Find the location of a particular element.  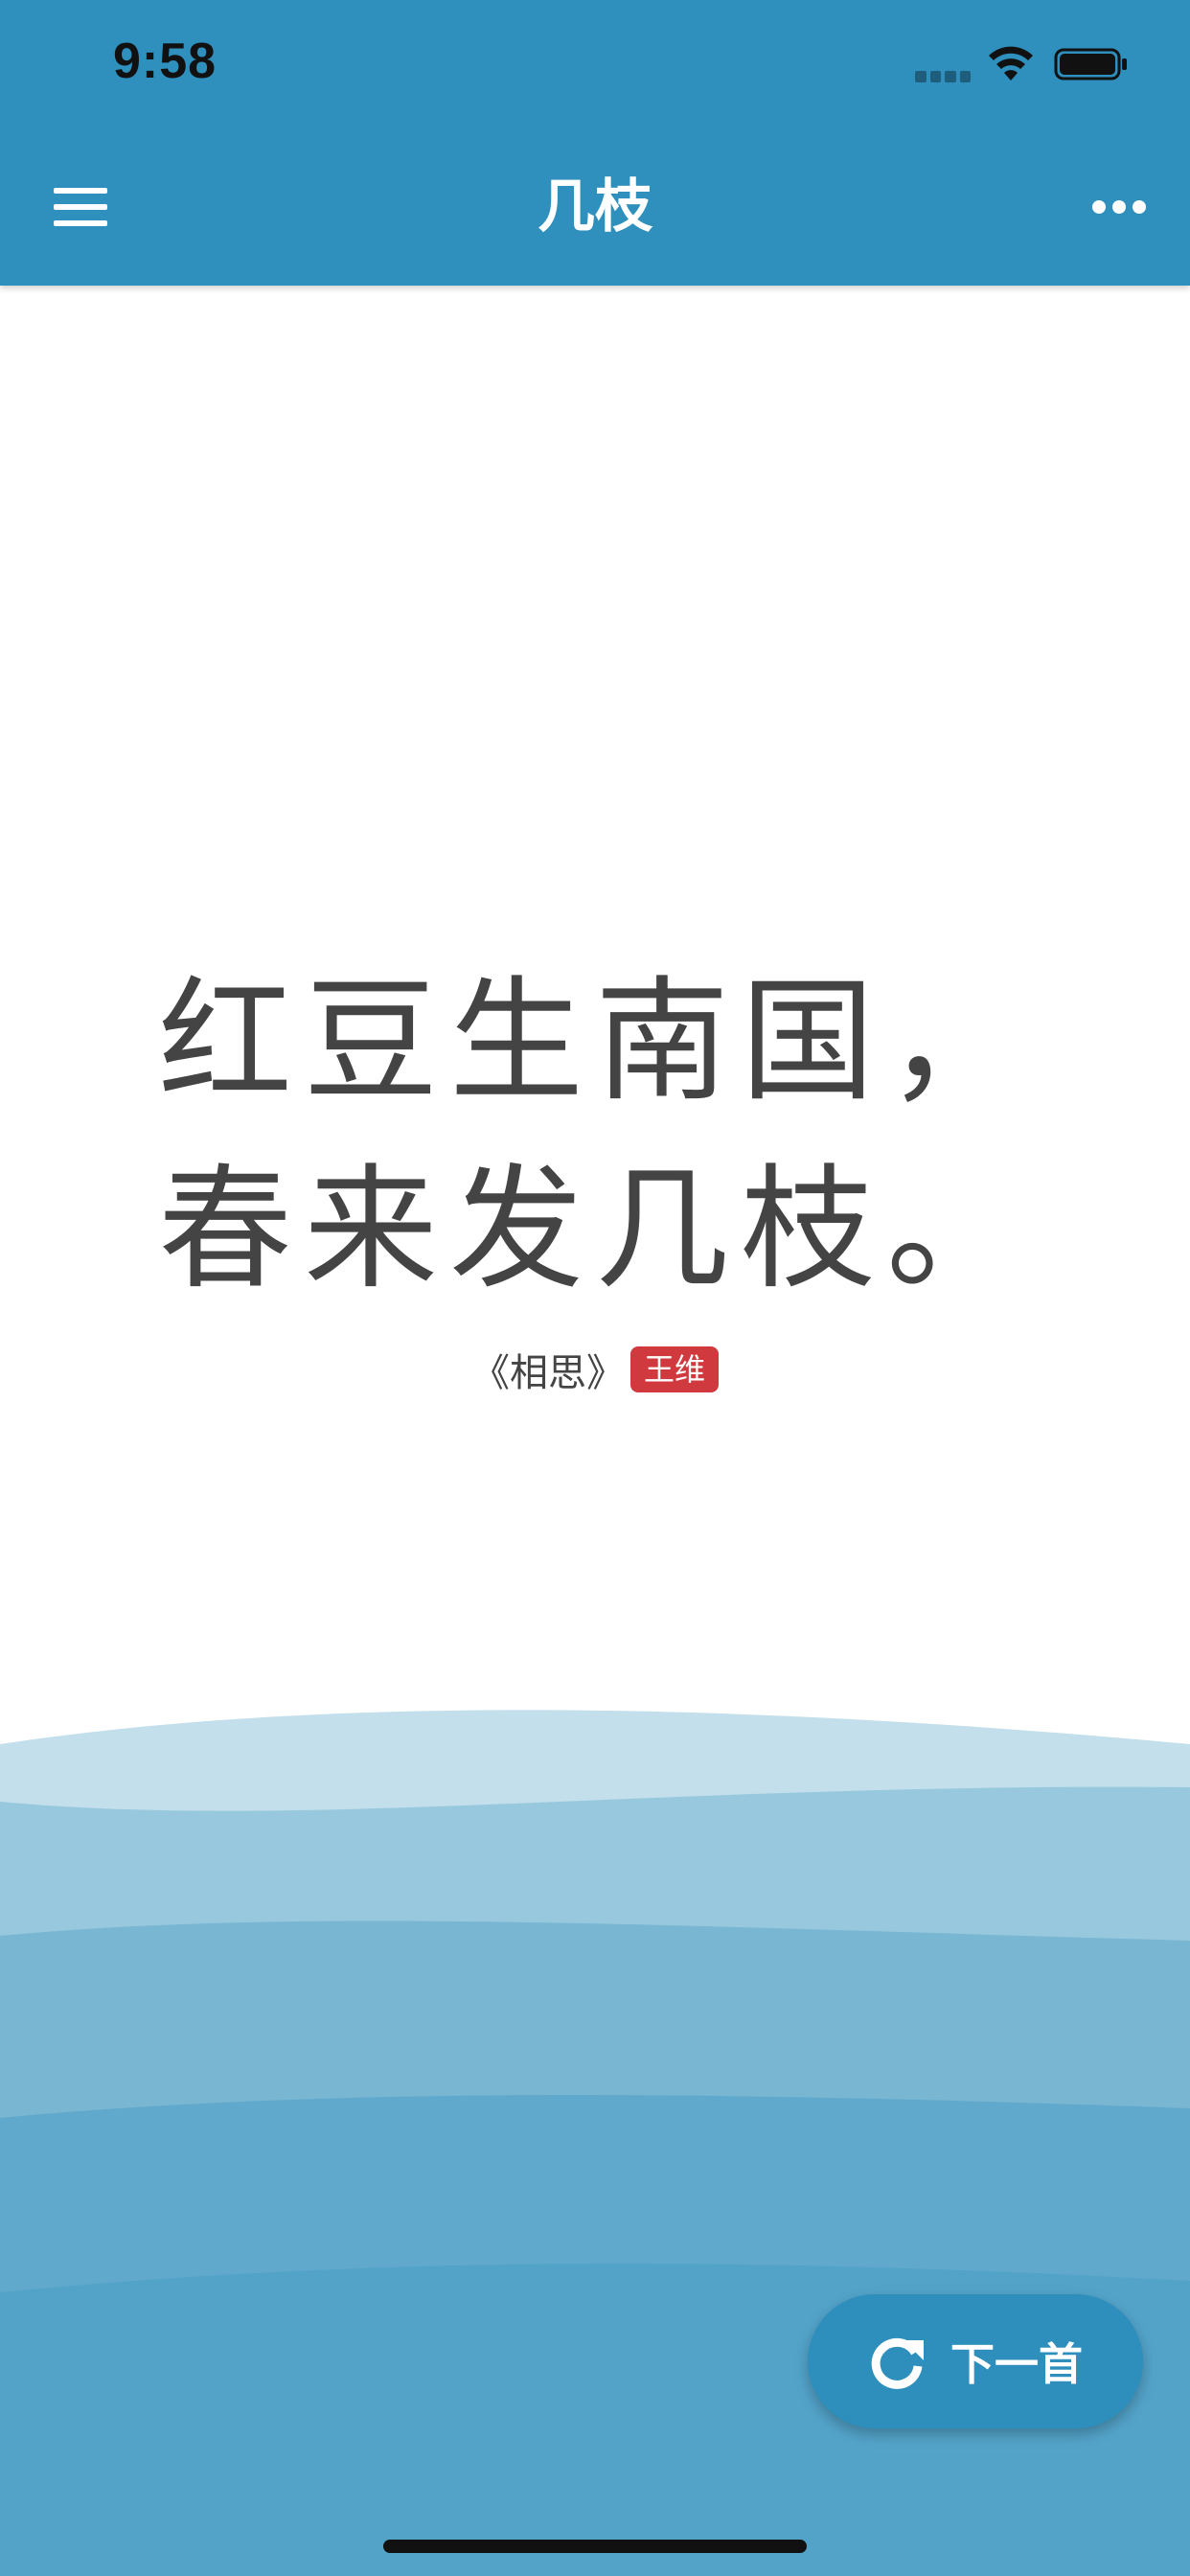

home-indicator is located at coordinates (595, 2546).